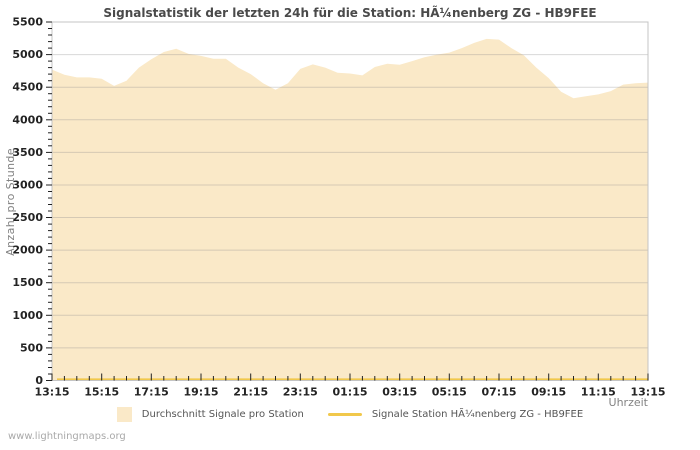 The width and height of the screenshot is (700, 450). What do you see at coordinates (628, 402) in the screenshot?
I see `x-axis-title: Uhrzeit` at bounding box center [628, 402].